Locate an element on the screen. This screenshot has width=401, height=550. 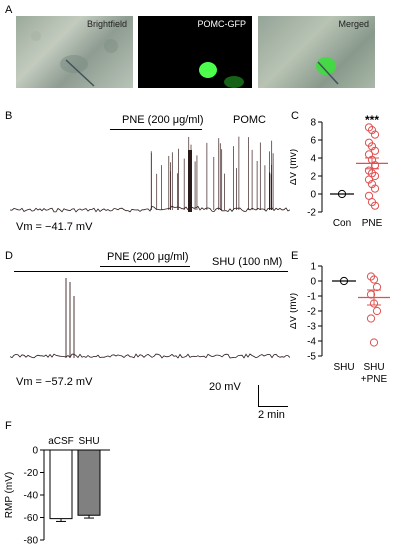
trace-d-vm: Vm = −57.2 mV is located at coordinates (54, 382).